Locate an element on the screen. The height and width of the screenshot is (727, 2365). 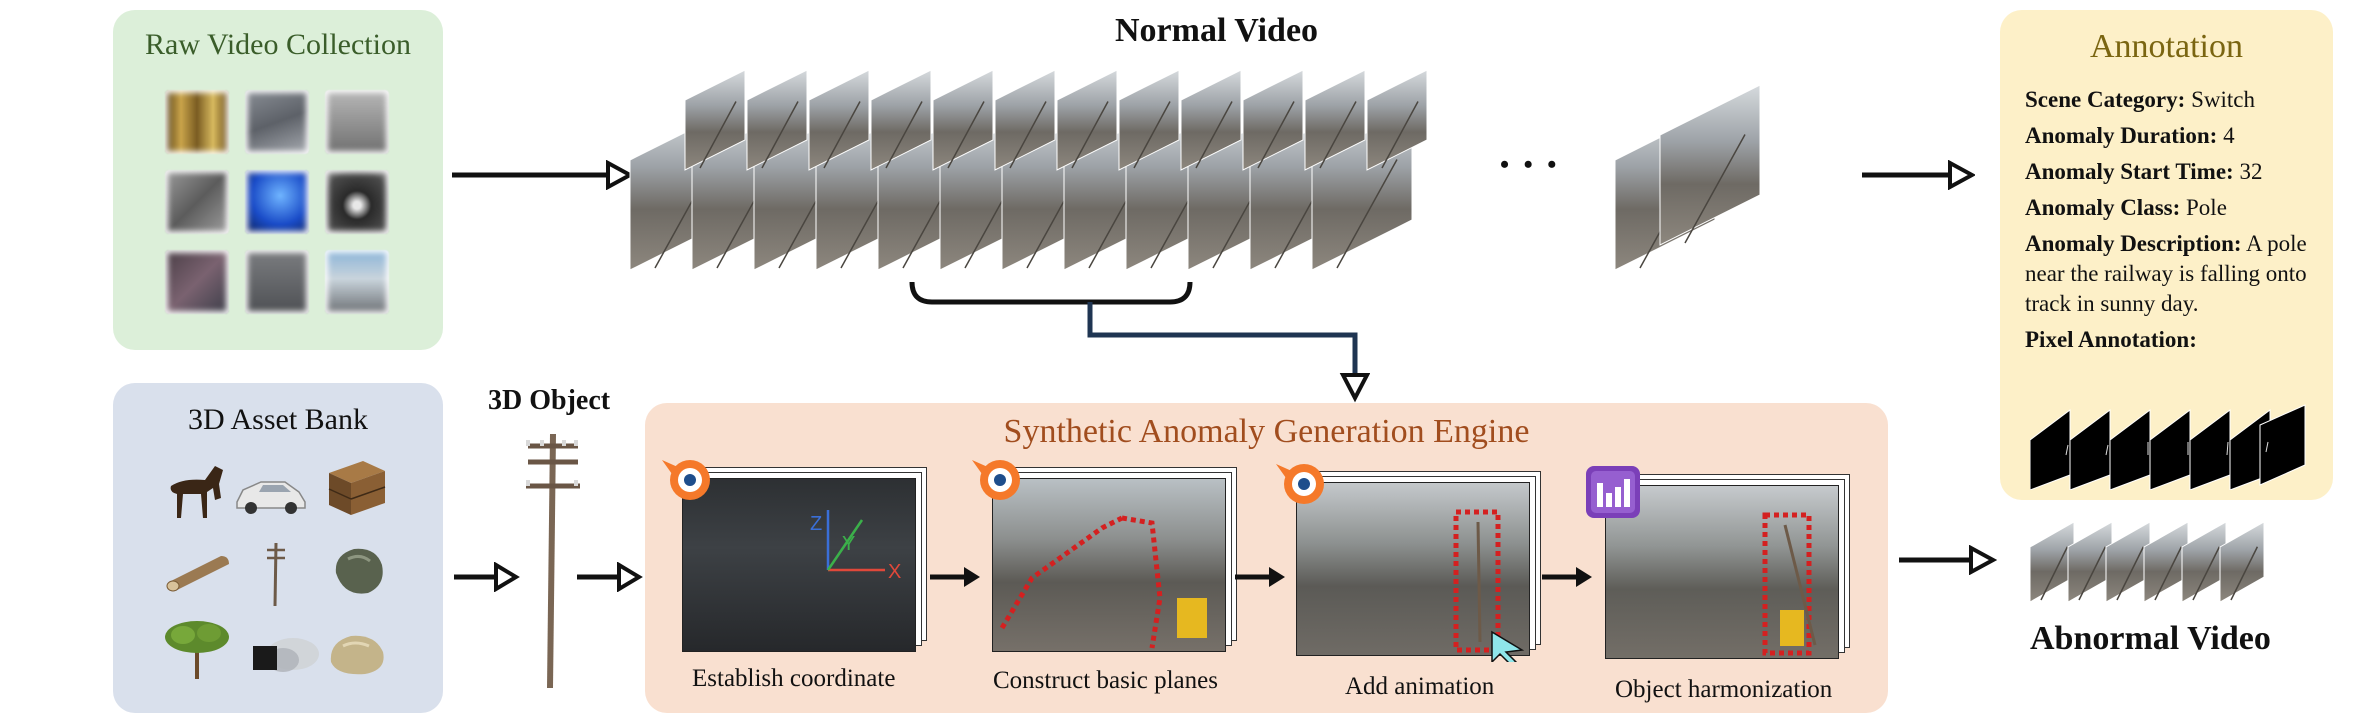
arrow-raw-to-video is located at coordinates (543, 175).